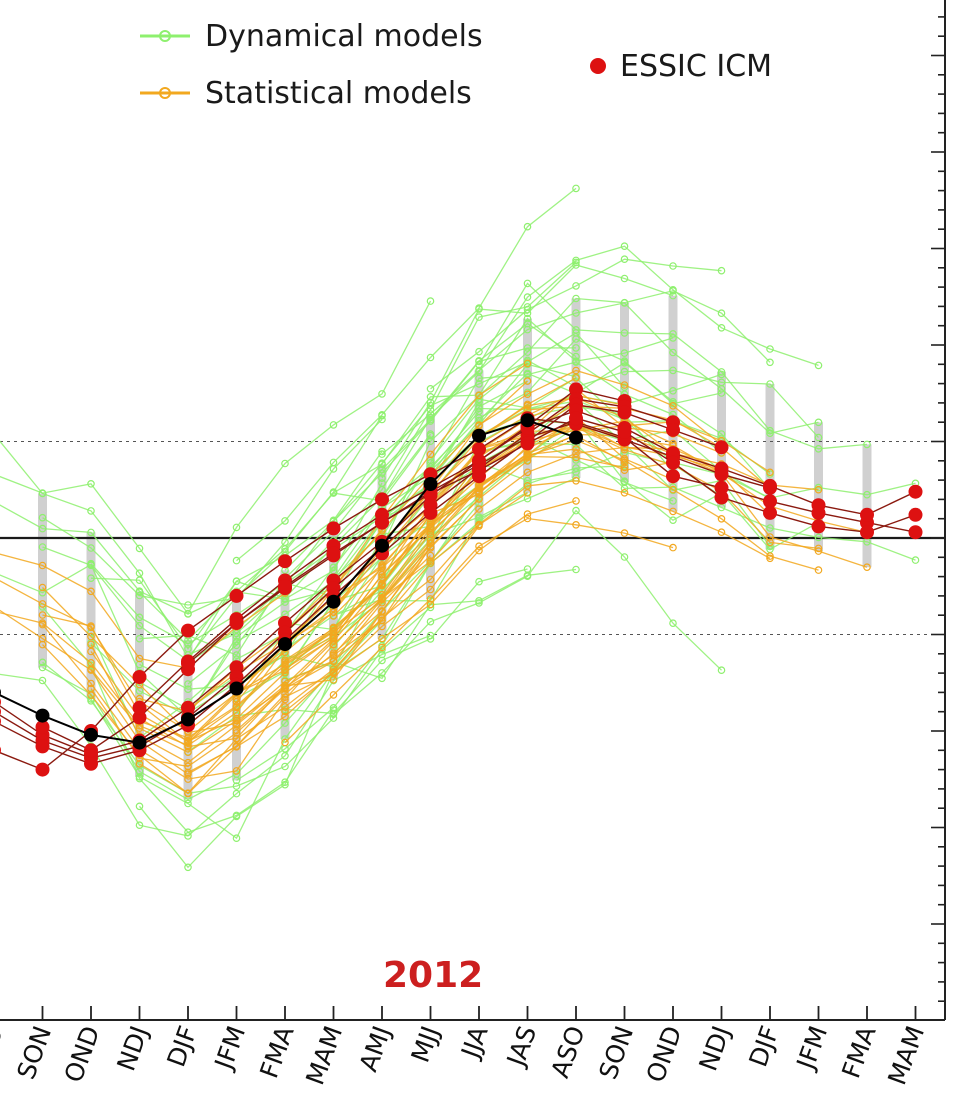 The image size is (960, 1102). What do you see at coordinates (375, 1048) in the screenshot?
I see `x-tick-label-8: AMJ` at bounding box center [375, 1048].